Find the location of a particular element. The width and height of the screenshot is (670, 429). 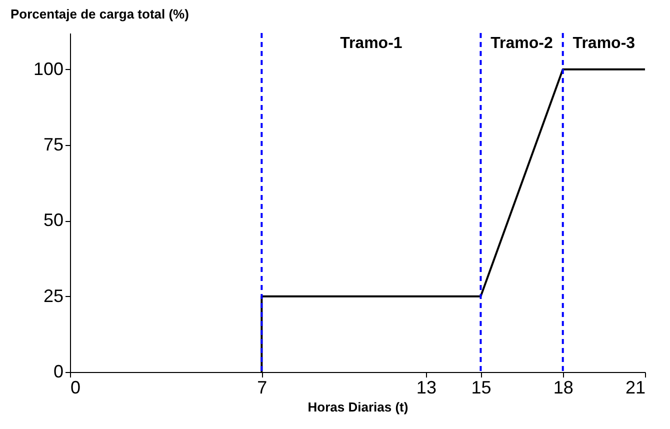

y-tick-label: 75 is located at coordinates (53, 144).